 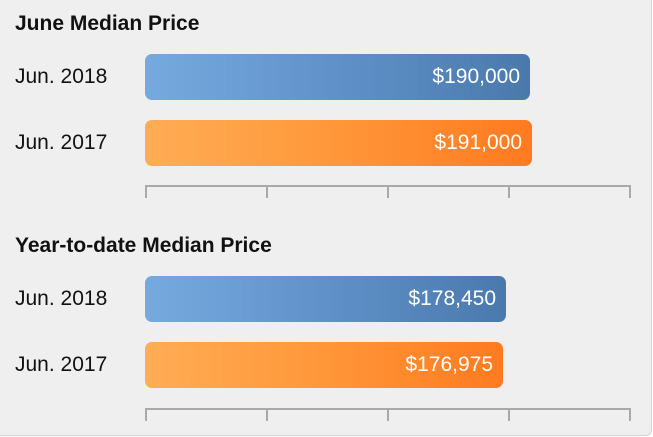 What do you see at coordinates (325, 299) in the screenshot?
I see `bar-jun-2018: $178,450` at bounding box center [325, 299].